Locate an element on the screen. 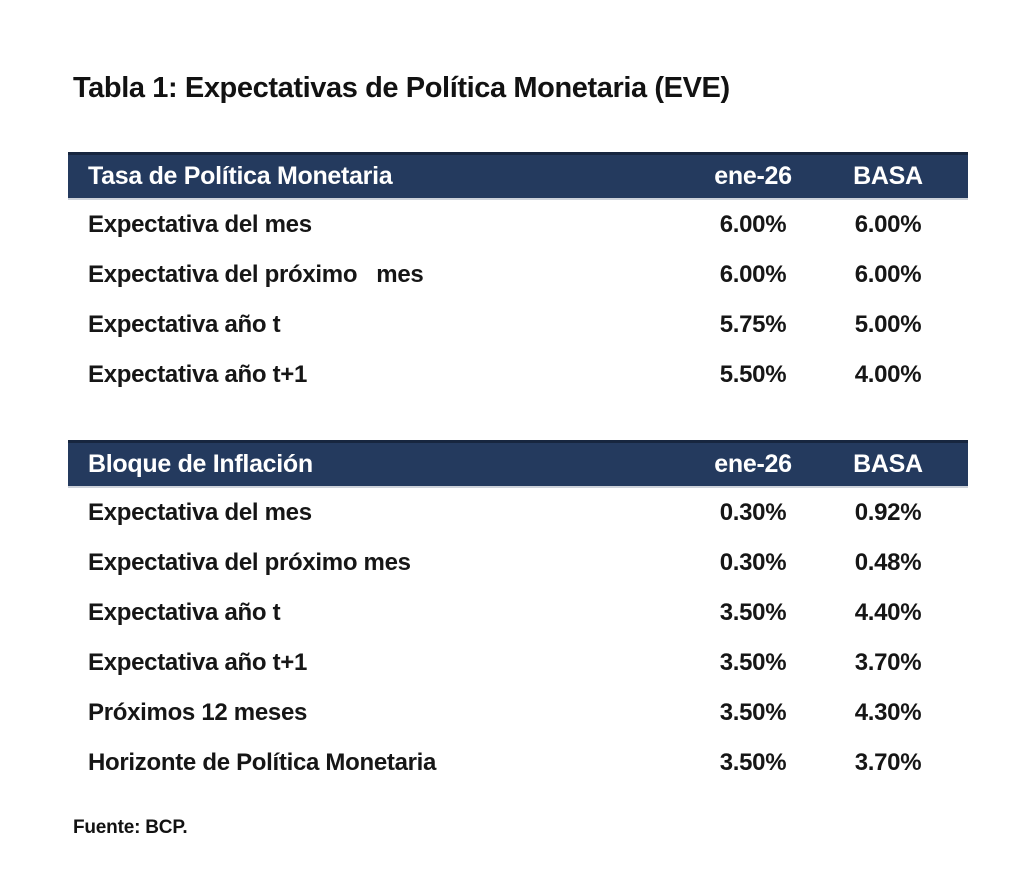  row-value-basa: 4.40% is located at coordinates (888, 612).